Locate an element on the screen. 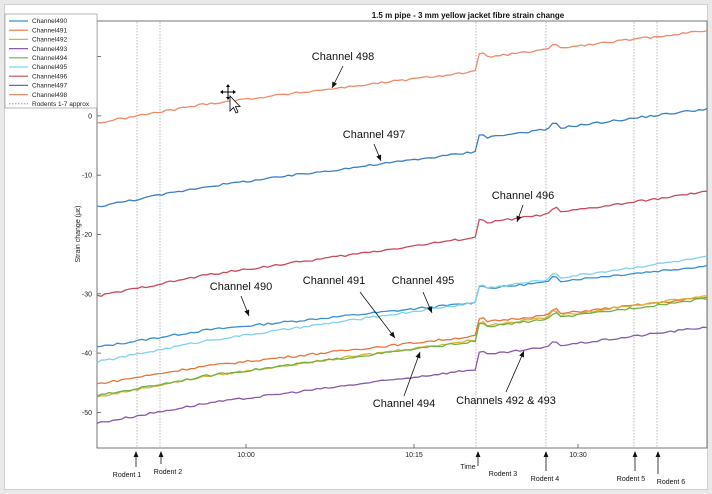 The width and height of the screenshot is (712, 494). x-axis-label: Time is located at coordinates (467, 467).